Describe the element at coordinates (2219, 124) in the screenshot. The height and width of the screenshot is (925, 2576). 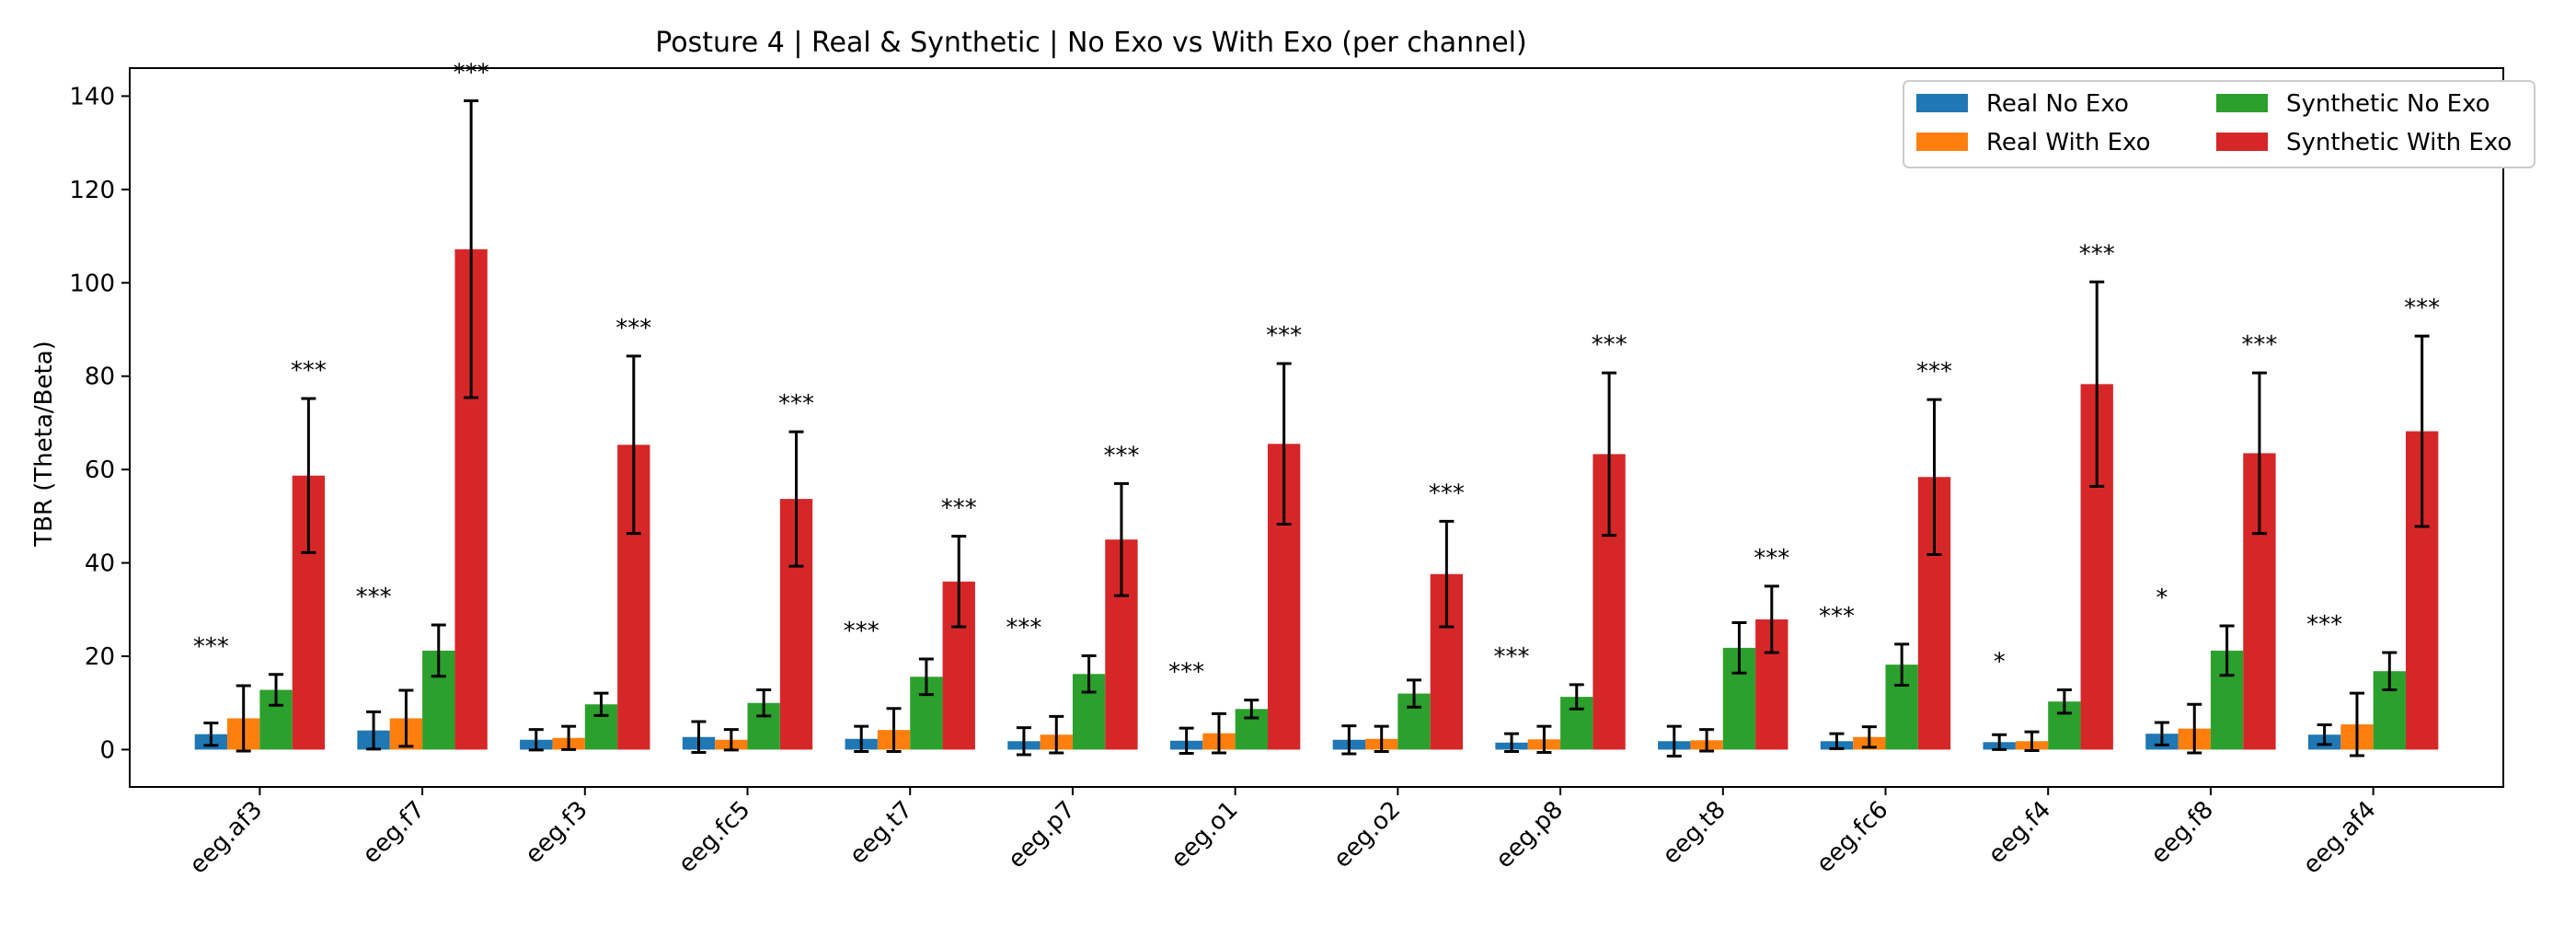
I see `legend-box` at that location.